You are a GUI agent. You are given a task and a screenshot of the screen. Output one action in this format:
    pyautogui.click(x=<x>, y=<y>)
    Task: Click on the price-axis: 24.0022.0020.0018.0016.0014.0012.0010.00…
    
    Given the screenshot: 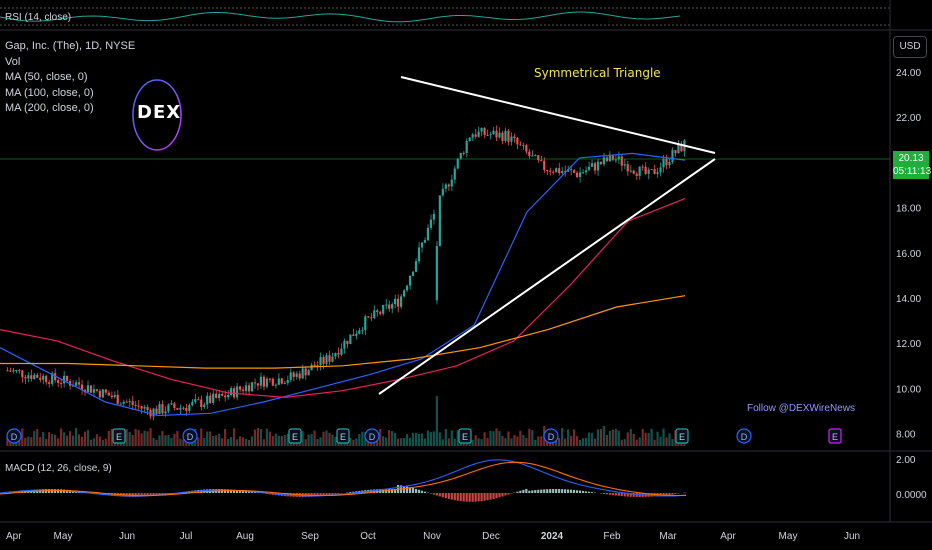 What is the action you would take?
    pyautogui.click(x=911, y=284)
    